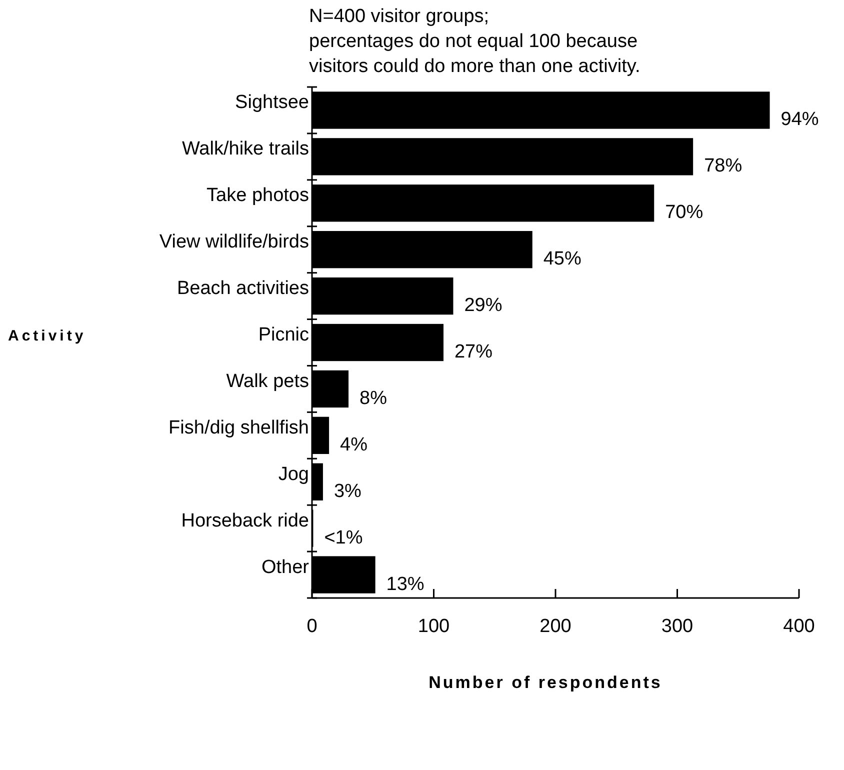 The image size is (844, 770). I want to click on annotation: 8%, so click(374, 398).